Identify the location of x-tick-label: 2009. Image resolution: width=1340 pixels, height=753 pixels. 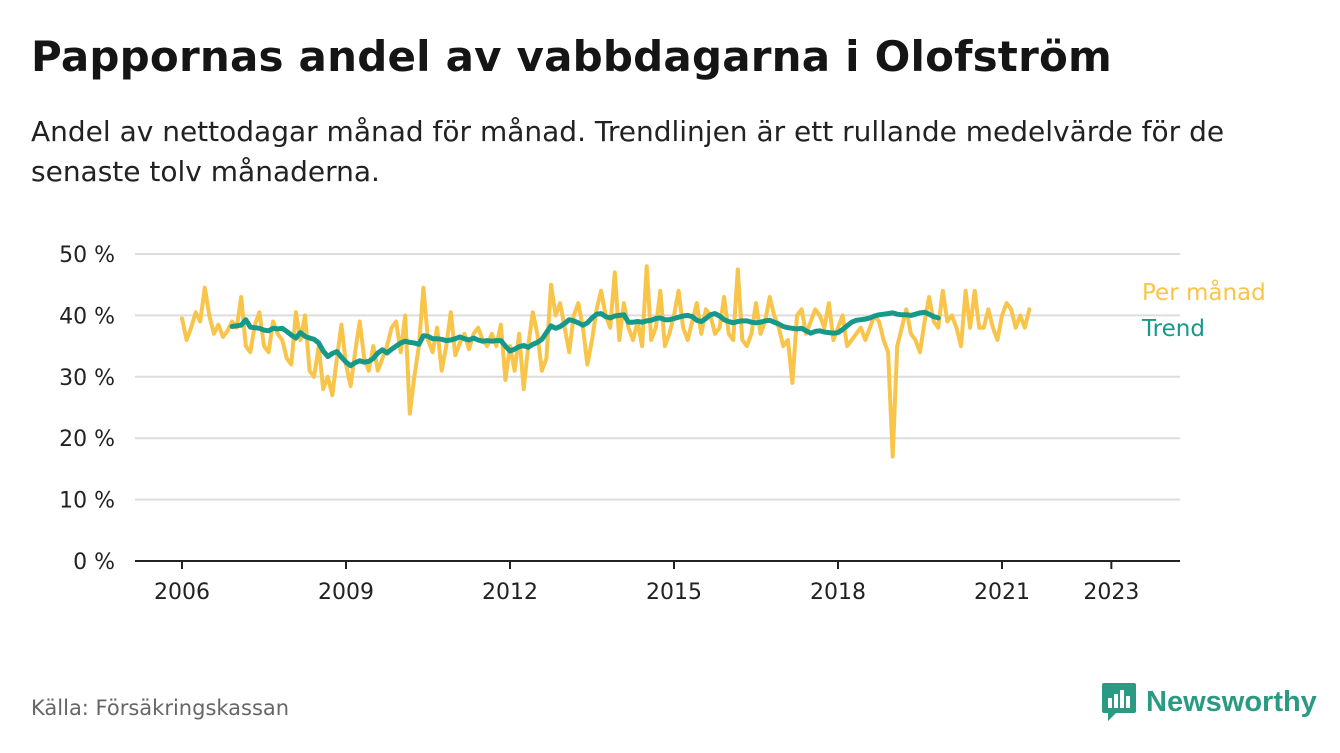
(346, 592).